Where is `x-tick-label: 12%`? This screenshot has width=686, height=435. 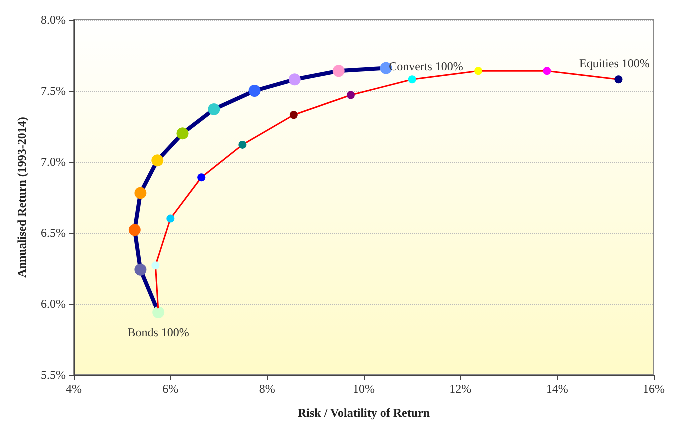 x-tick-label: 12% is located at coordinates (461, 389).